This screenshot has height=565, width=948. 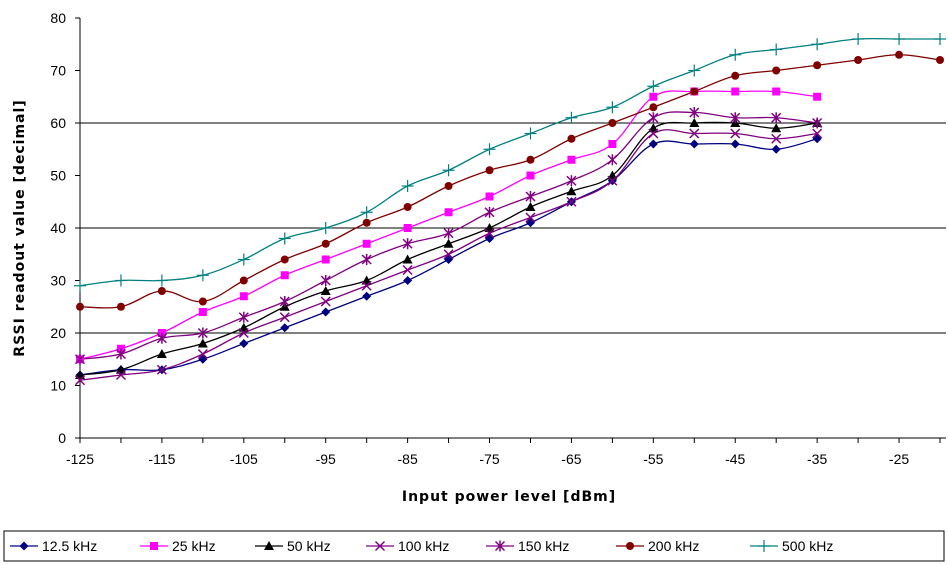 I want to click on legend-label: 50 kHz, so click(x=309, y=546).